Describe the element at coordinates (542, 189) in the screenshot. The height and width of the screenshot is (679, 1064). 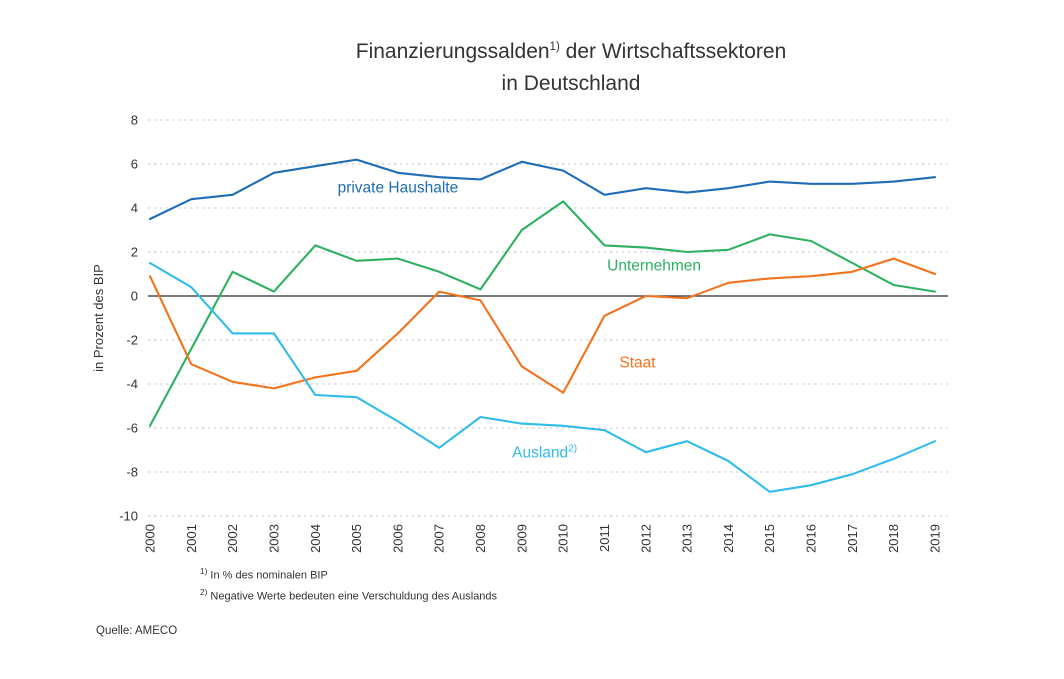
I see `series-line-private-haushalte` at that location.